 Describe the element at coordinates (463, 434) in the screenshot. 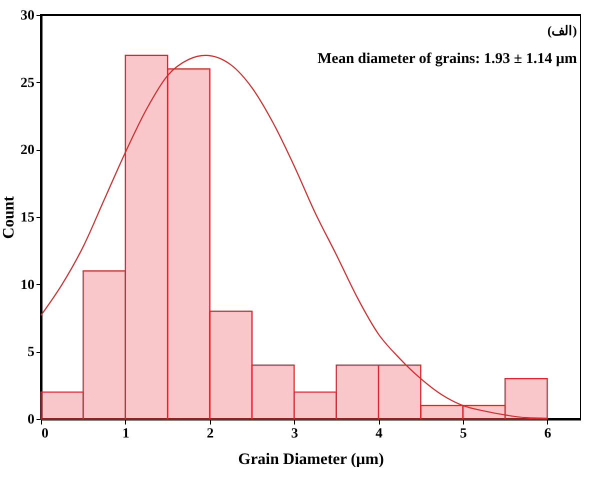

I see `x-tick-label: 5` at that location.